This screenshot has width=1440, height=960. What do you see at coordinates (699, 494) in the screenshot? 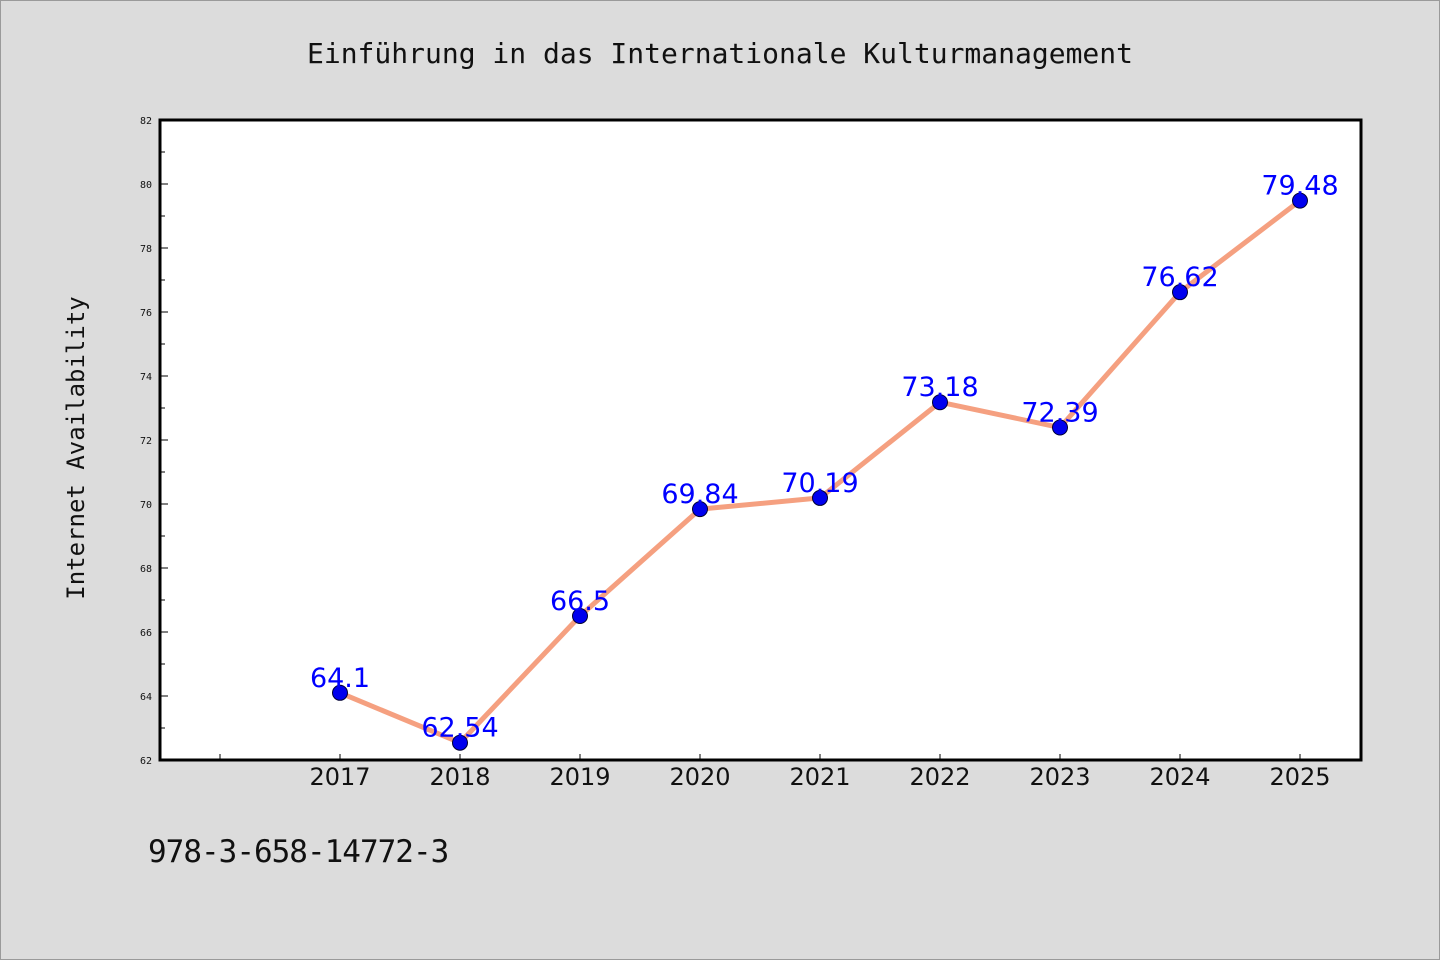
I see `data-label: 69.84` at bounding box center [699, 494].